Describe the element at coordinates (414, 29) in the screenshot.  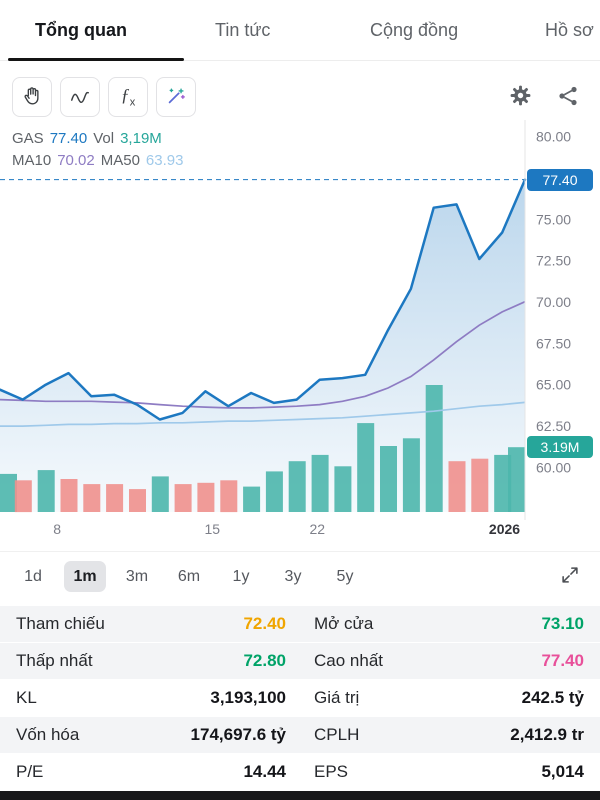
I see `tab-cong-dong: Cộng đồng` at that location.